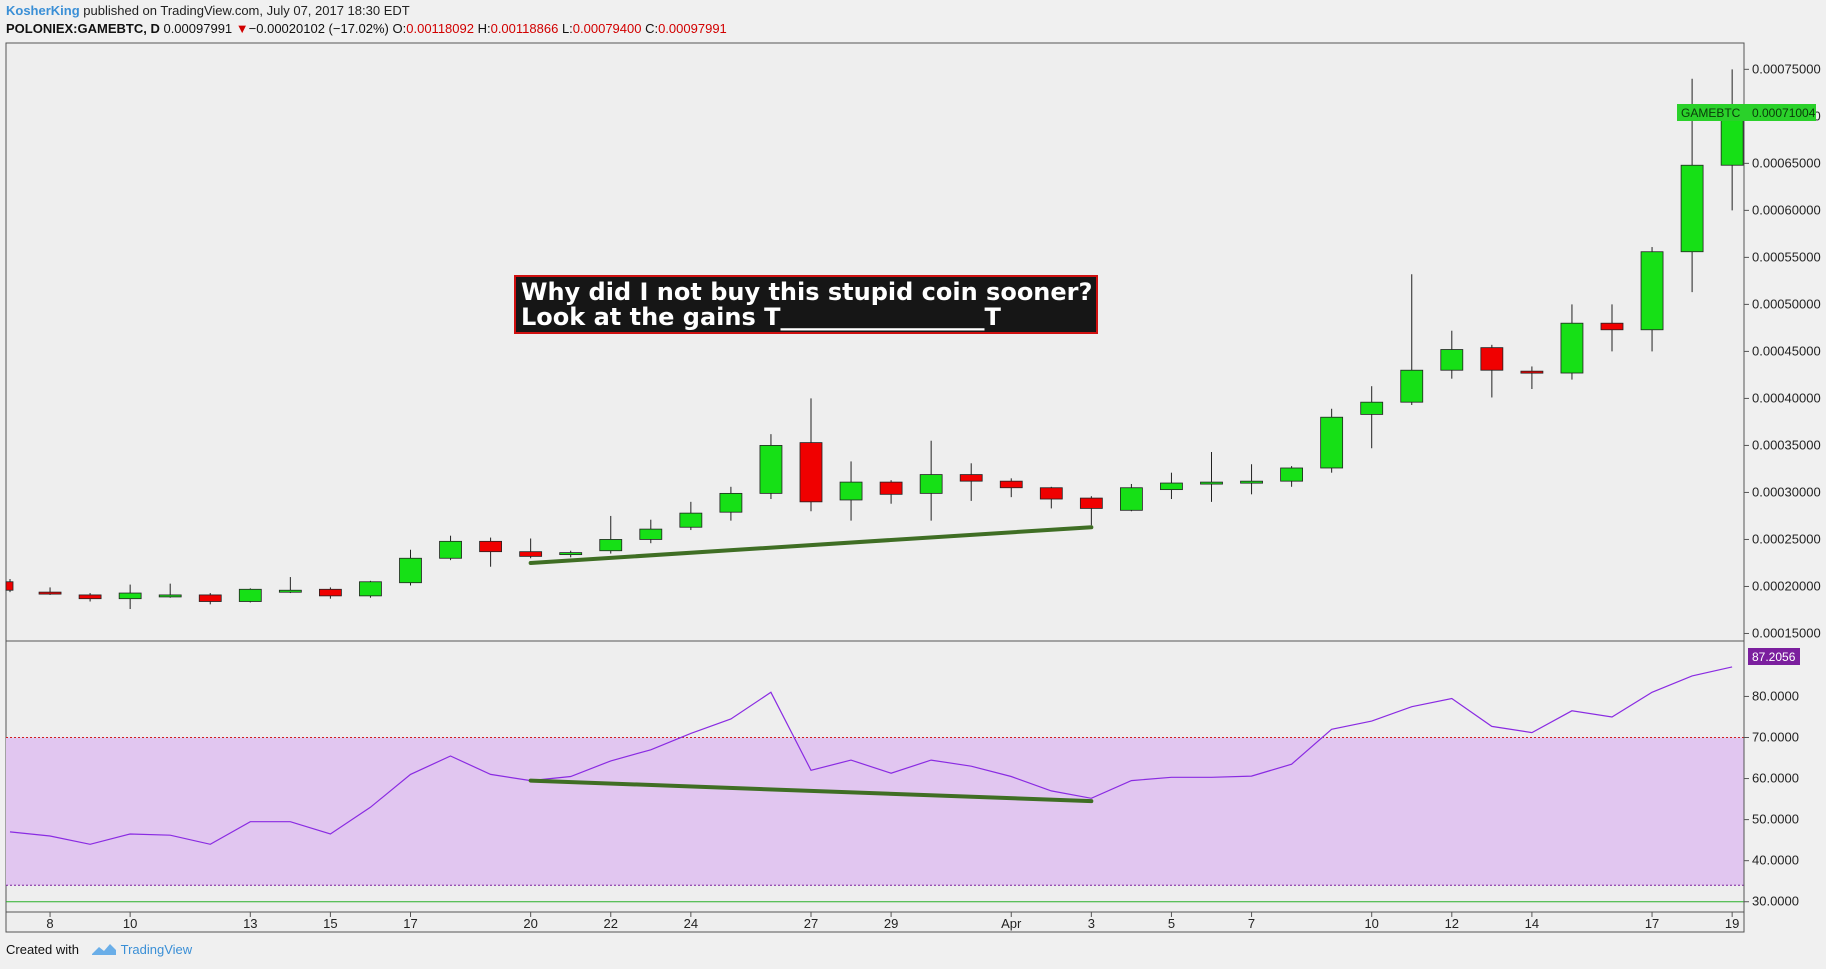  I want to click on price-tag-symbol: GAMEBTC, so click(1711, 113).